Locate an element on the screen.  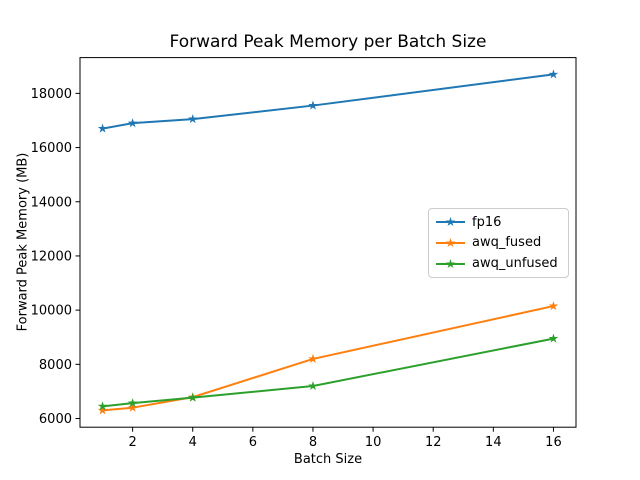
legend-item-fp16: fp16 is located at coordinates (498, 222).